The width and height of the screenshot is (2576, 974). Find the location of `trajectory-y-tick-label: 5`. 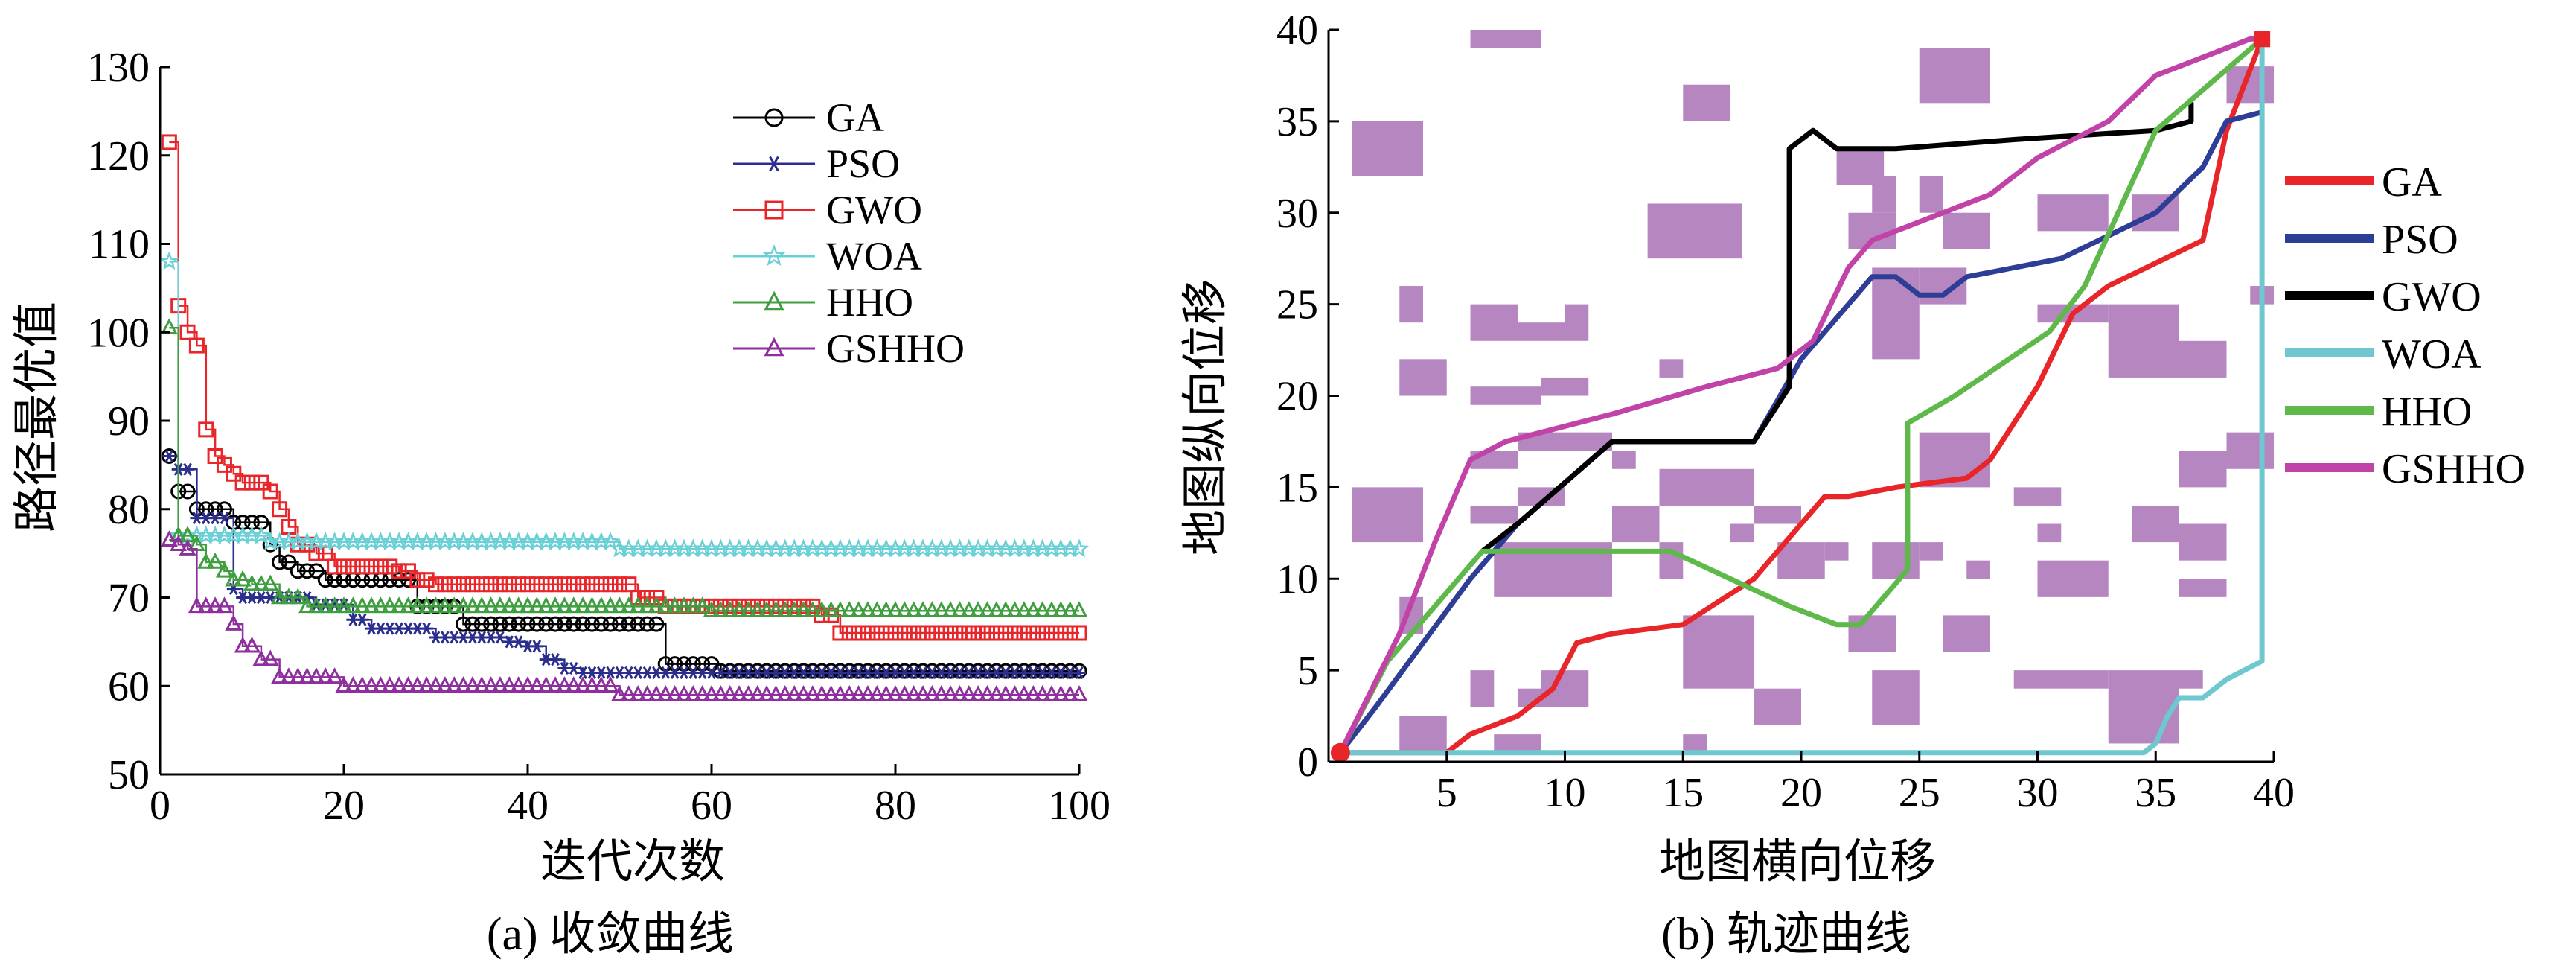

trajectory-y-tick-label: 5 is located at coordinates (1307, 671).